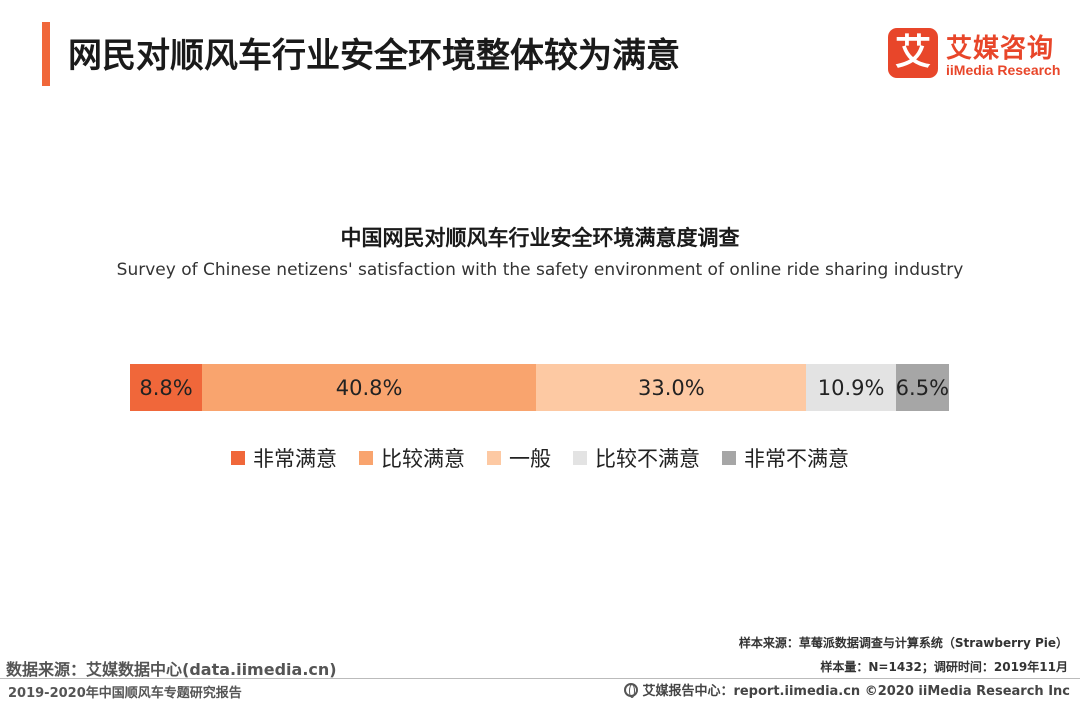 The height and width of the screenshot is (702, 1080). I want to click on legend-item: 比较满意, so click(412, 458).